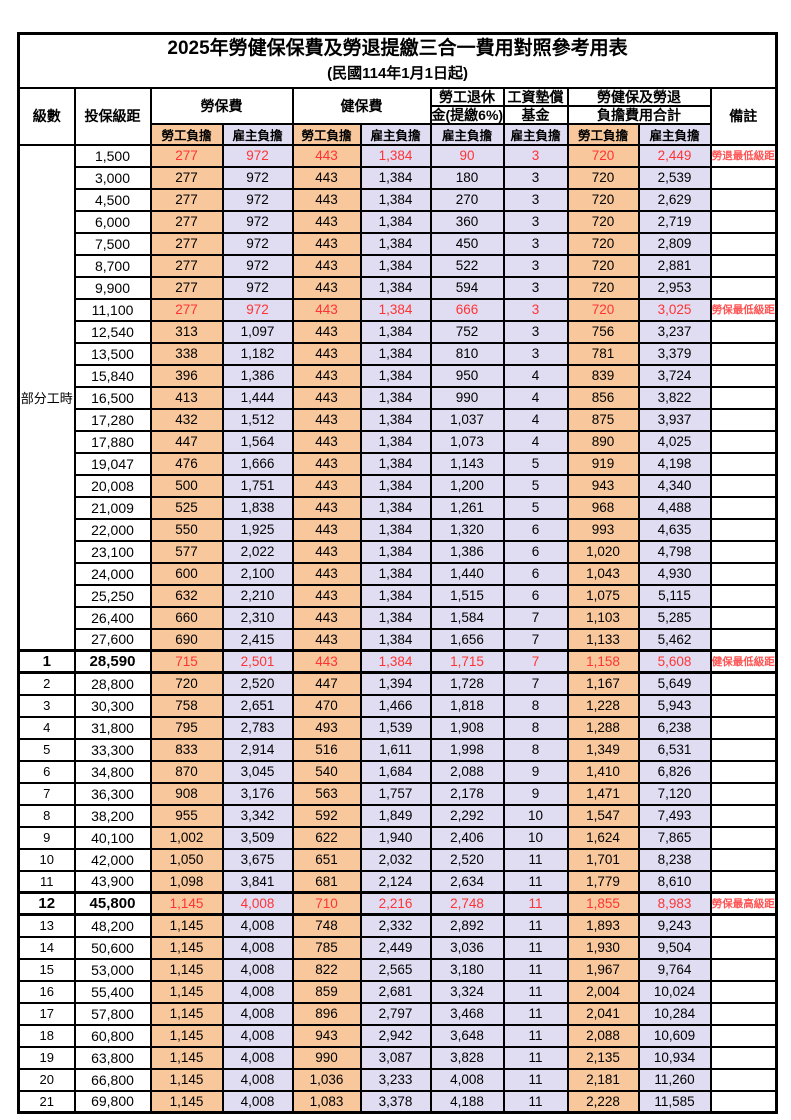 This screenshot has width=791, height=1120. Describe the element at coordinates (467, 463) in the screenshot. I see `pension-employer-cell: 1,143` at that location.